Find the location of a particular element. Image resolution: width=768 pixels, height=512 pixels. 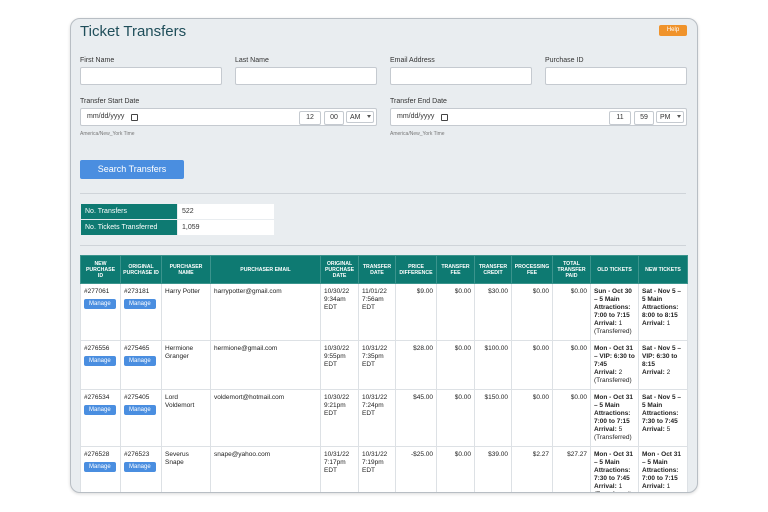

minute-input: 59 is located at coordinates (644, 118).